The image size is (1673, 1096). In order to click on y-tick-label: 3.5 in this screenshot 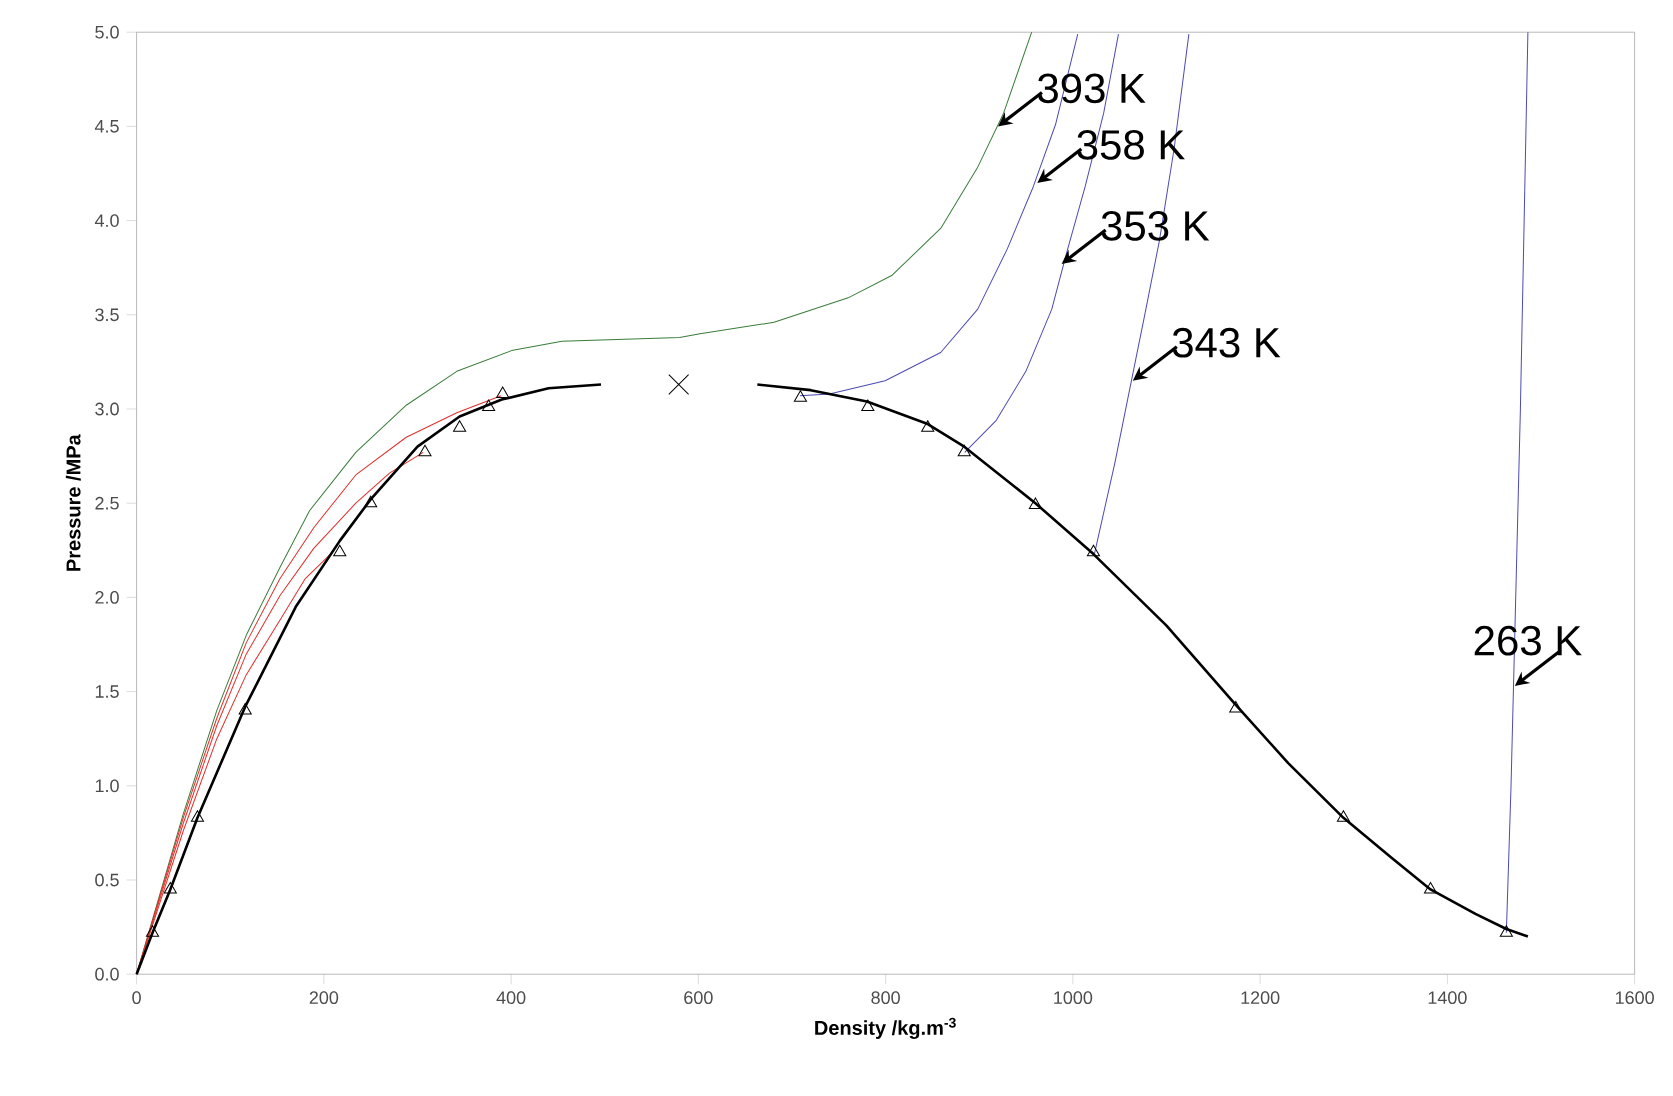, I will do `click(107, 315)`.